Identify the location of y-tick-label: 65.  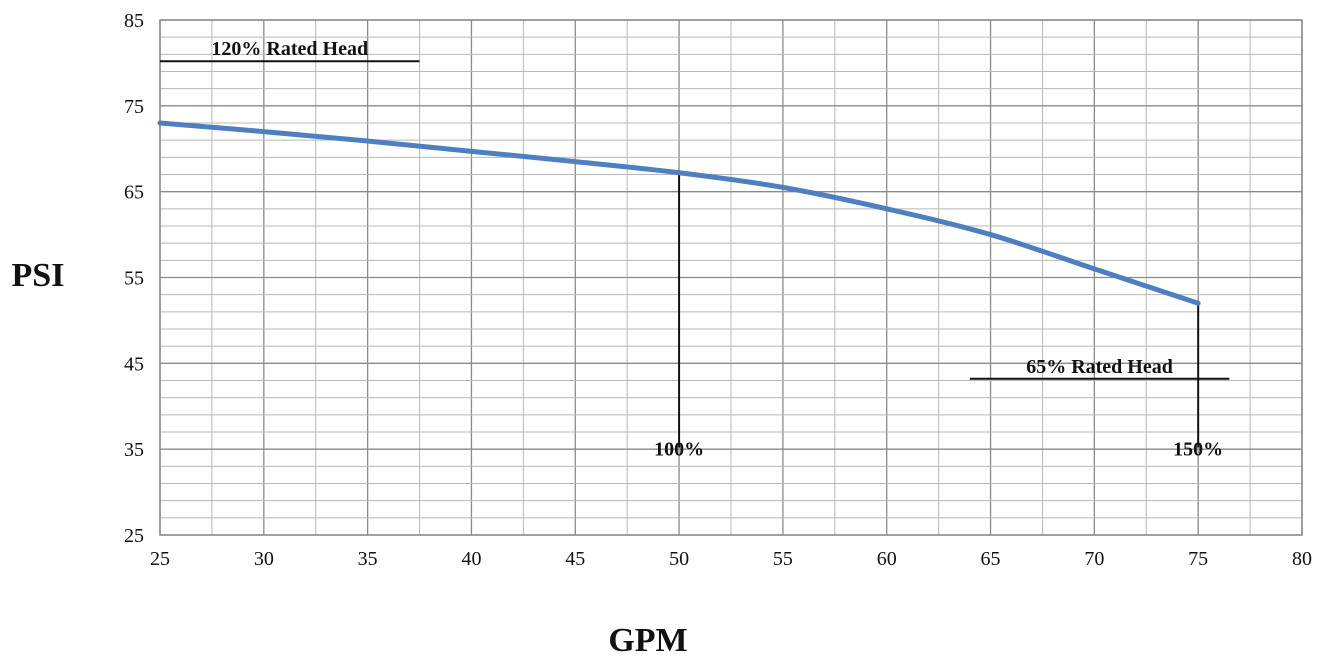
(134, 193).